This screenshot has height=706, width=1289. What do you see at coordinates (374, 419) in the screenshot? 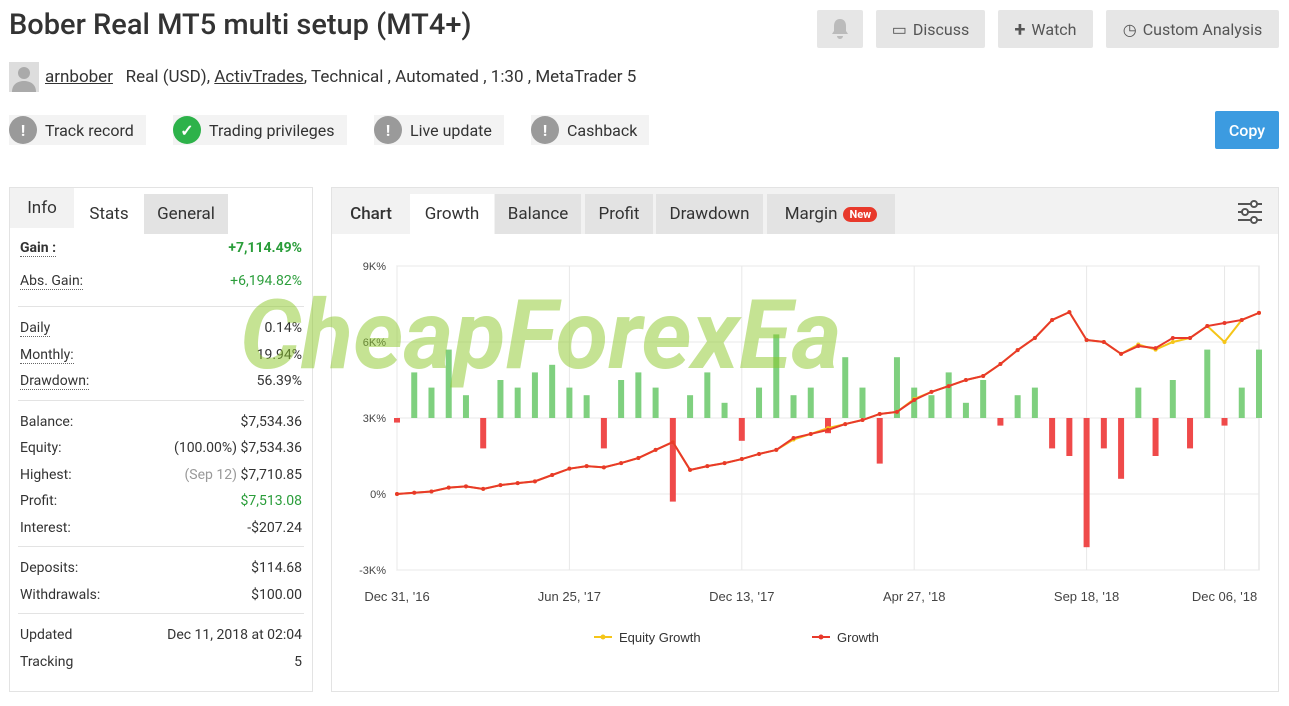
I see `y-tick-label: 3K%` at bounding box center [374, 419].